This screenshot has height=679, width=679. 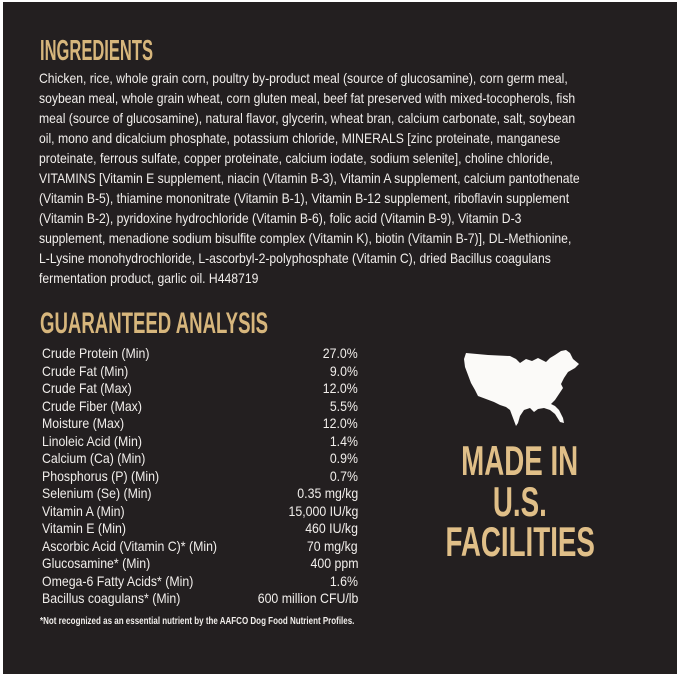 I want to click on us-text: U.S., so click(x=520, y=501).